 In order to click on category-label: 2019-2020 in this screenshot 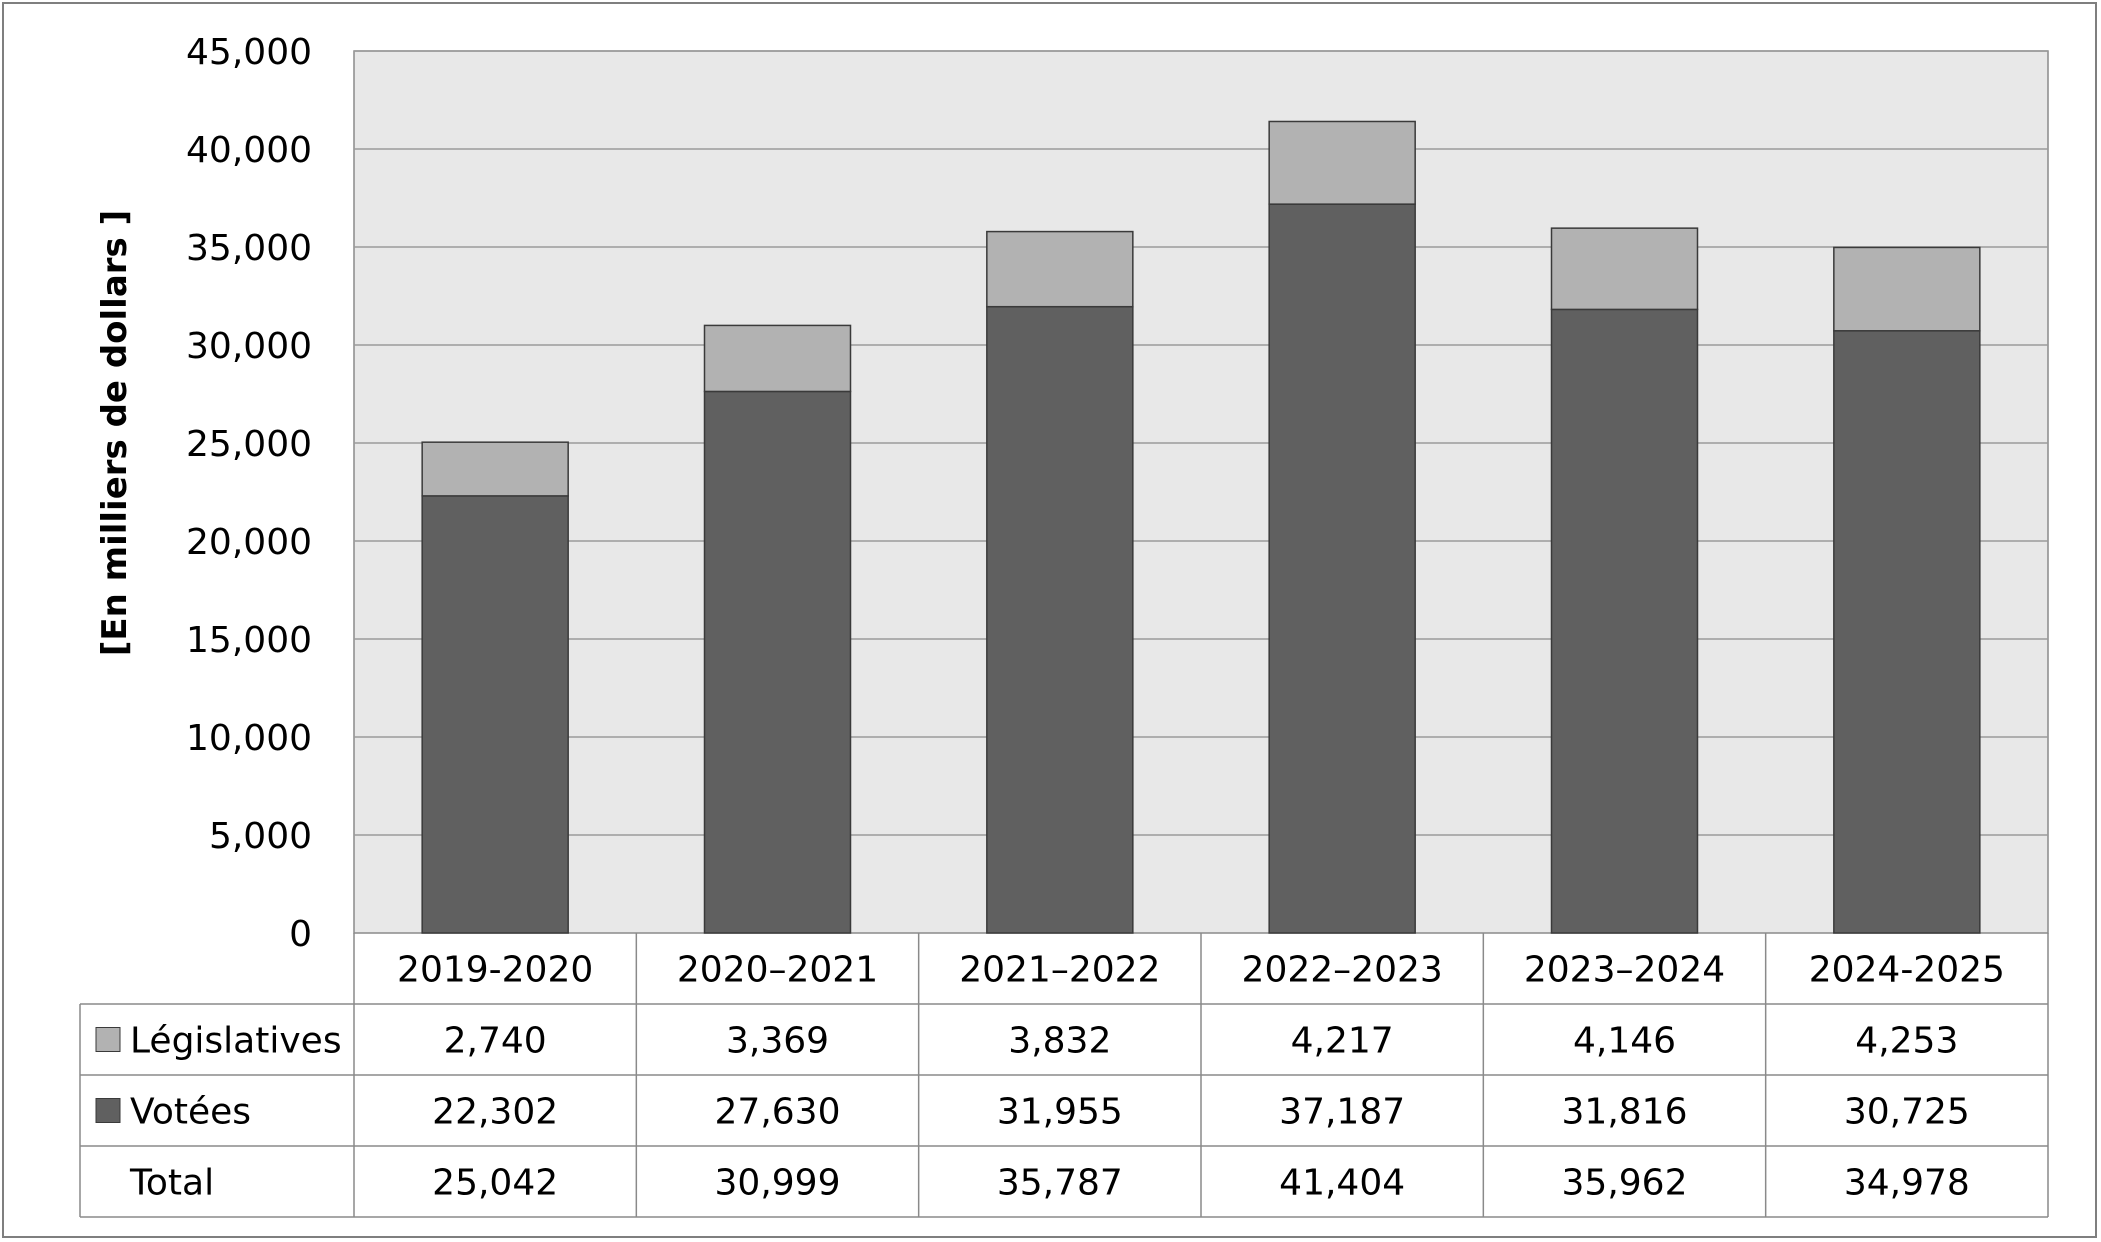, I will do `click(495, 970)`.